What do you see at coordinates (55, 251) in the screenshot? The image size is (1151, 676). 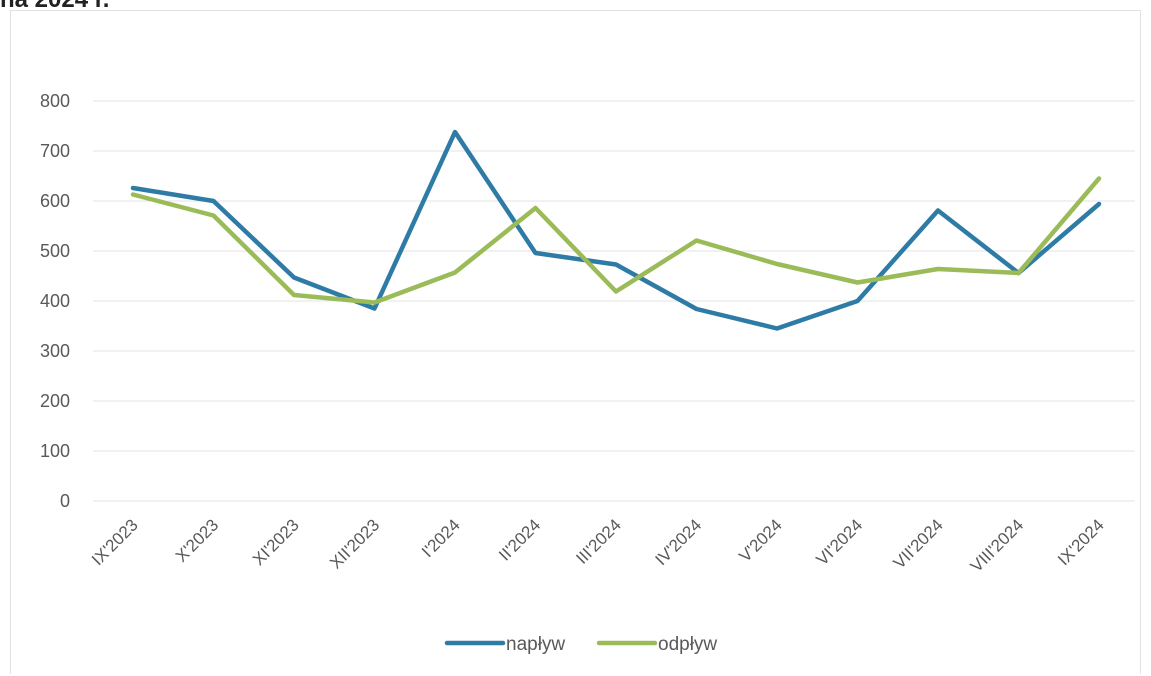 I see `y-tick-label-500: 500` at bounding box center [55, 251].